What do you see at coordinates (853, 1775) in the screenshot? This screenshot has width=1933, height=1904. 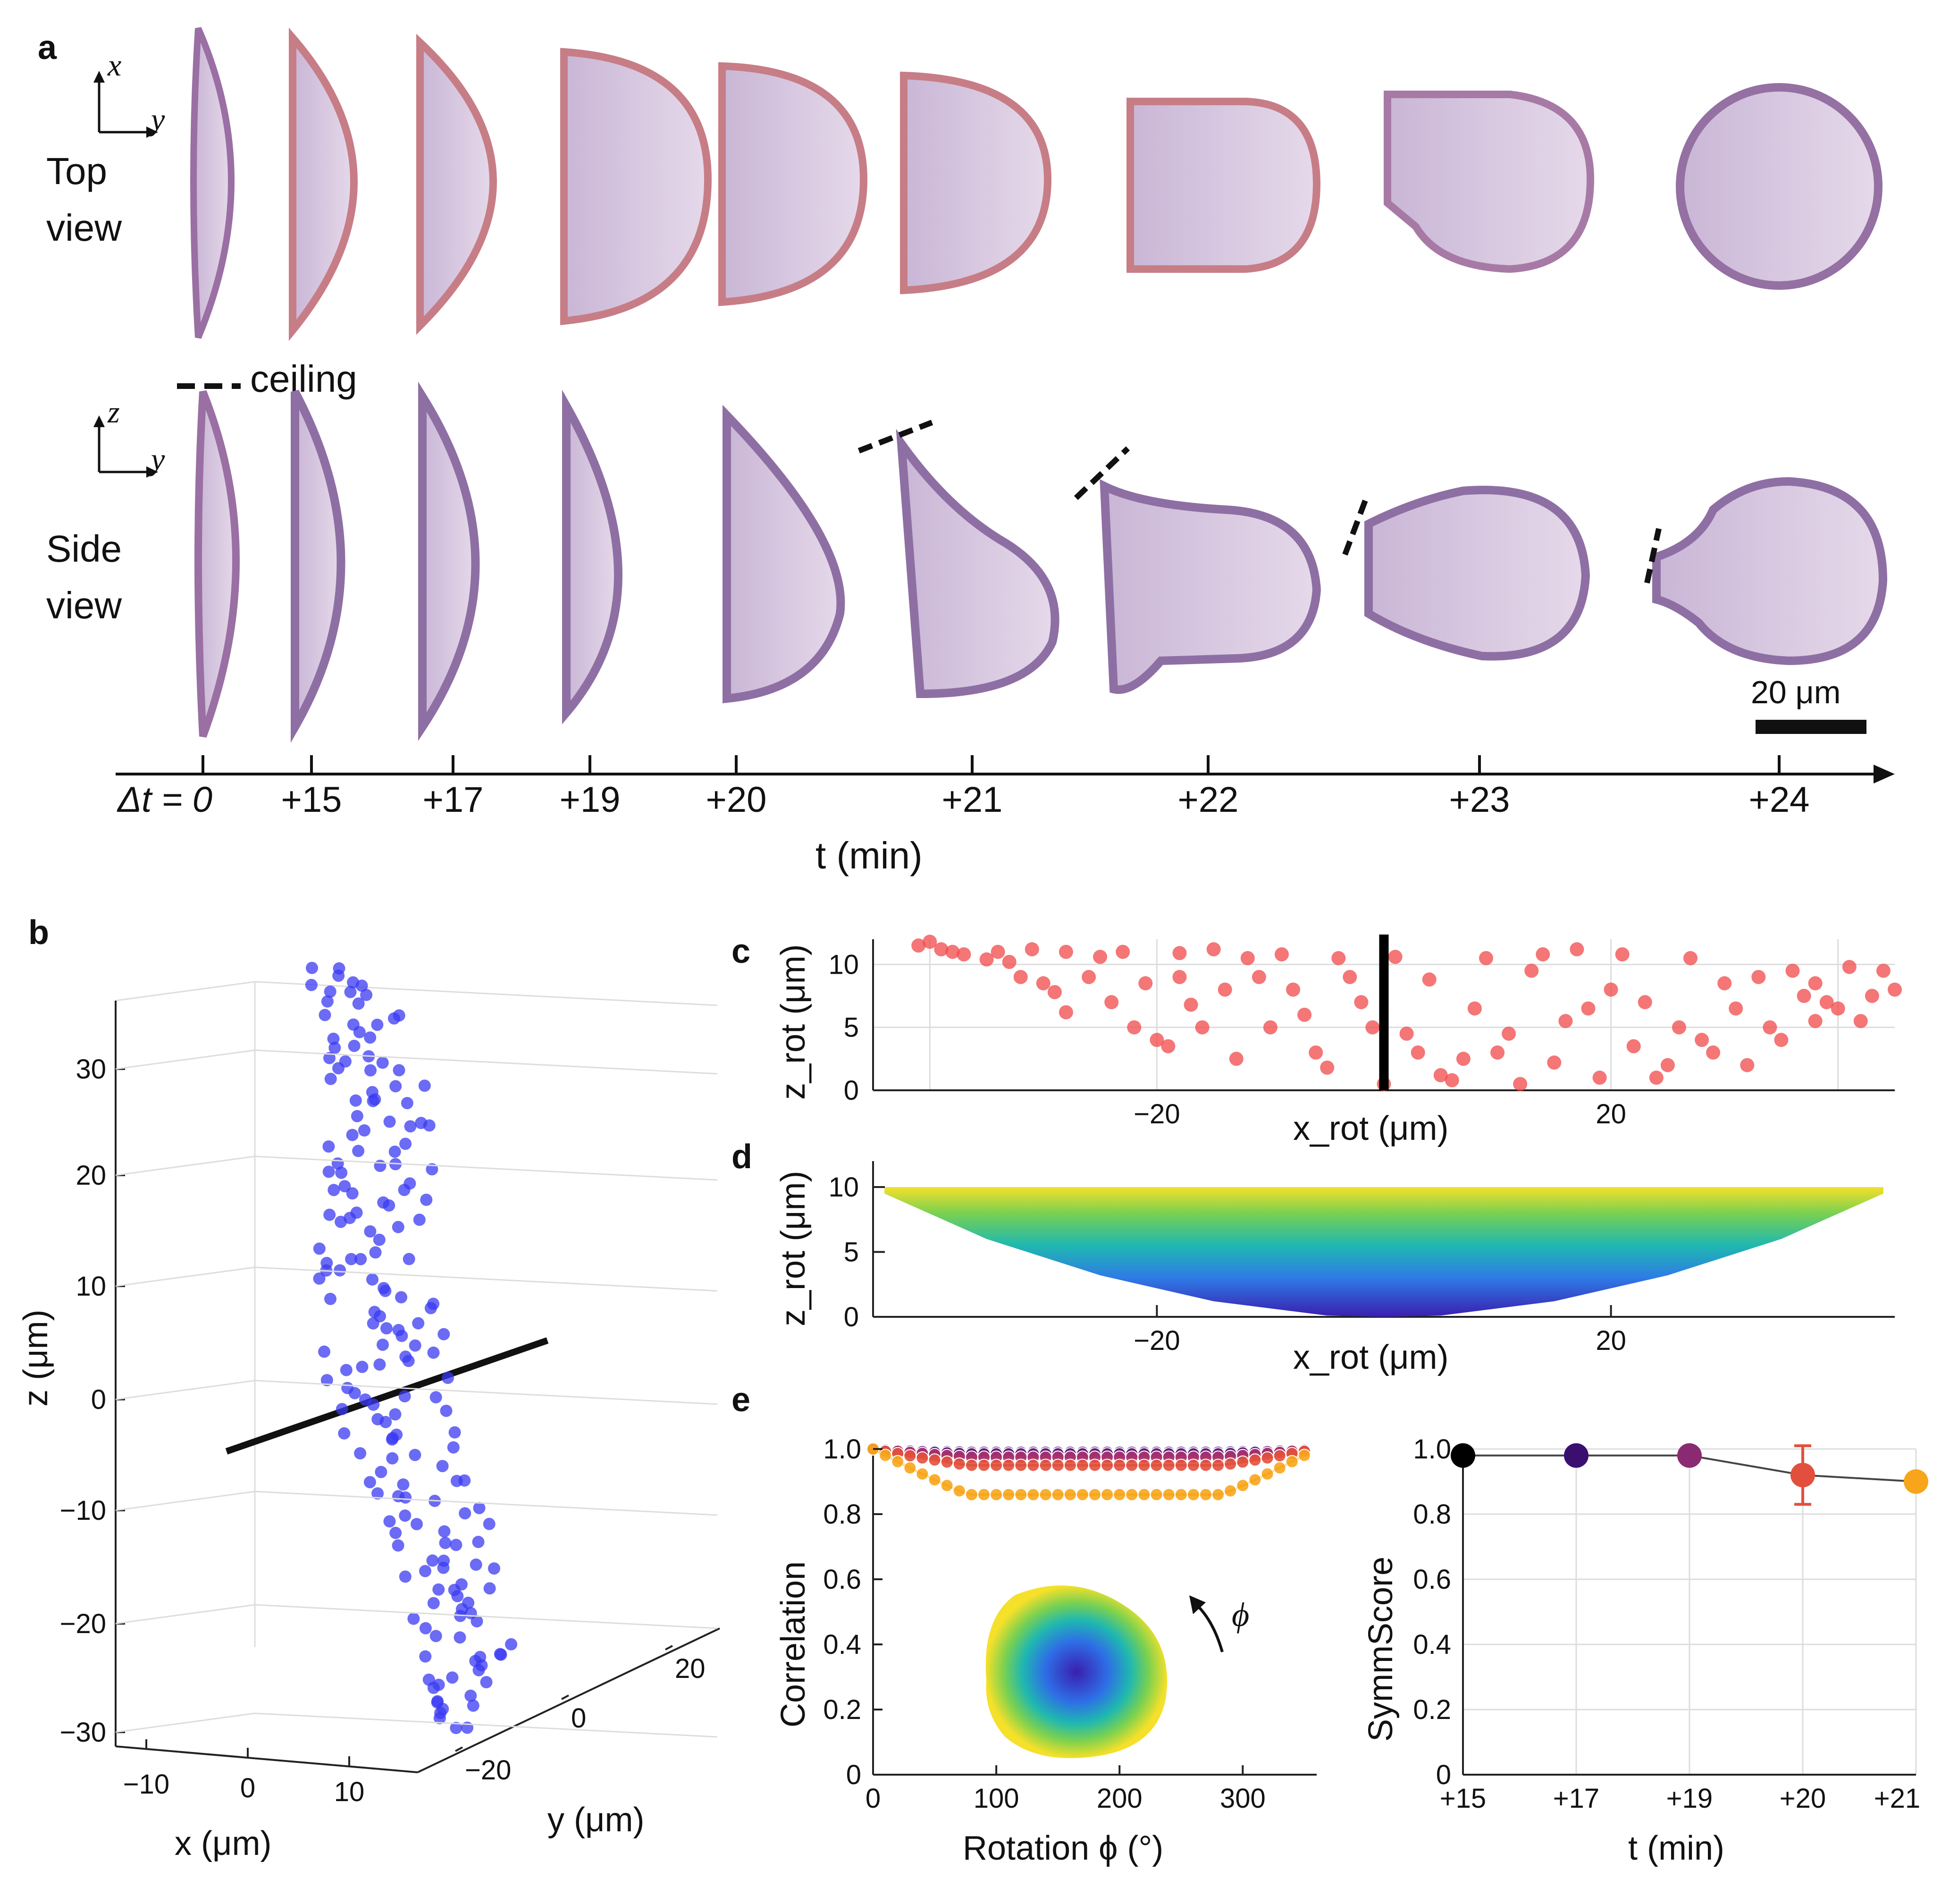 I see `e-left-y-ticklabel-0: 0` at bounding box center [853, 1775].